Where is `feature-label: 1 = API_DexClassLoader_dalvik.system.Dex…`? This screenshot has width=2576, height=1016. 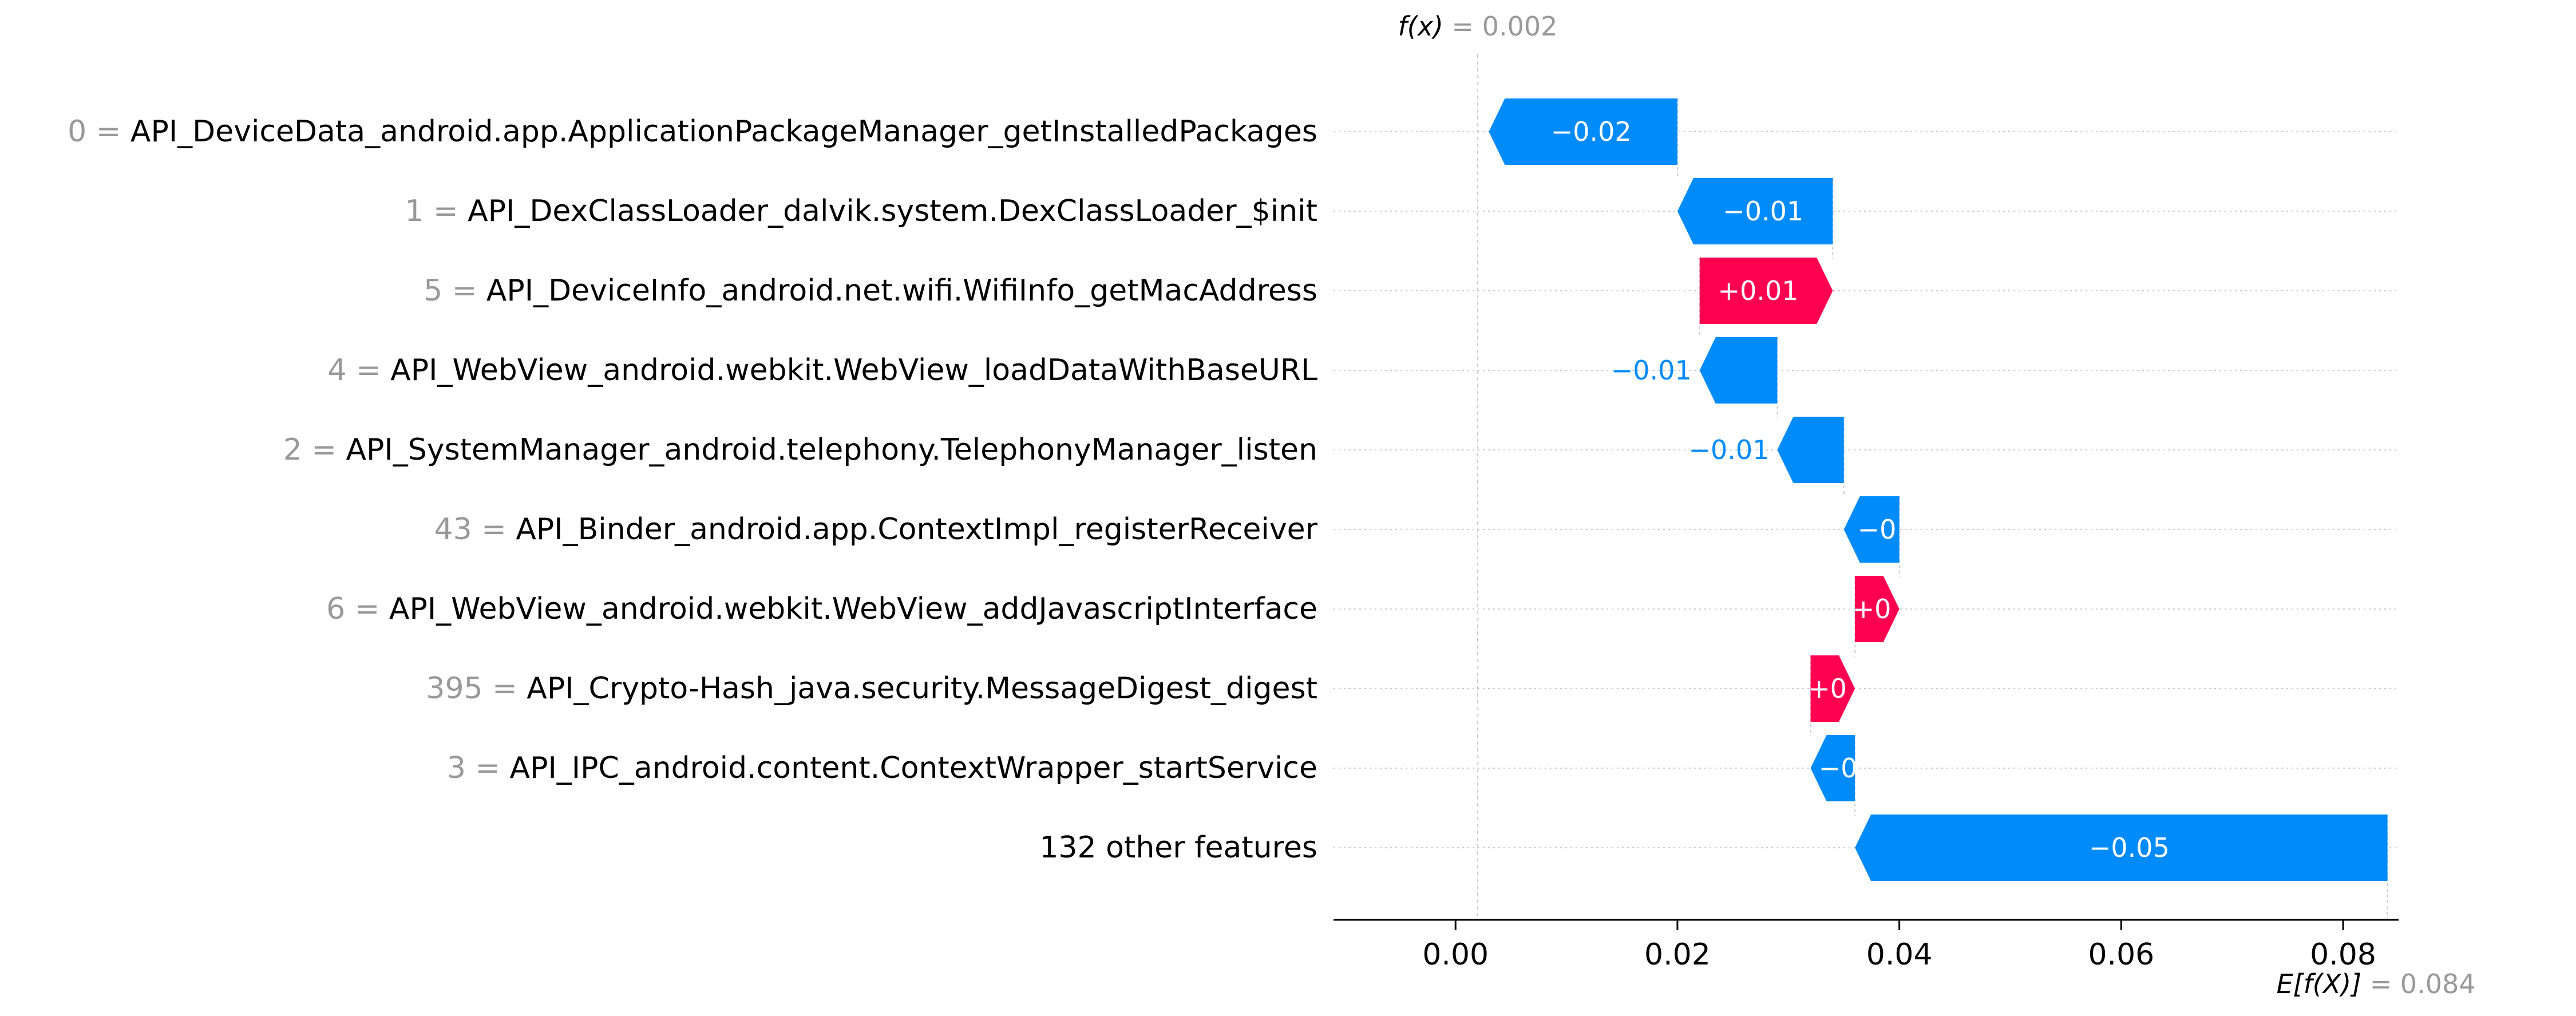 feature-label: 1 = API_DexClassLoader_dalvik.system.Dex… is located at coordinates (861, 211).